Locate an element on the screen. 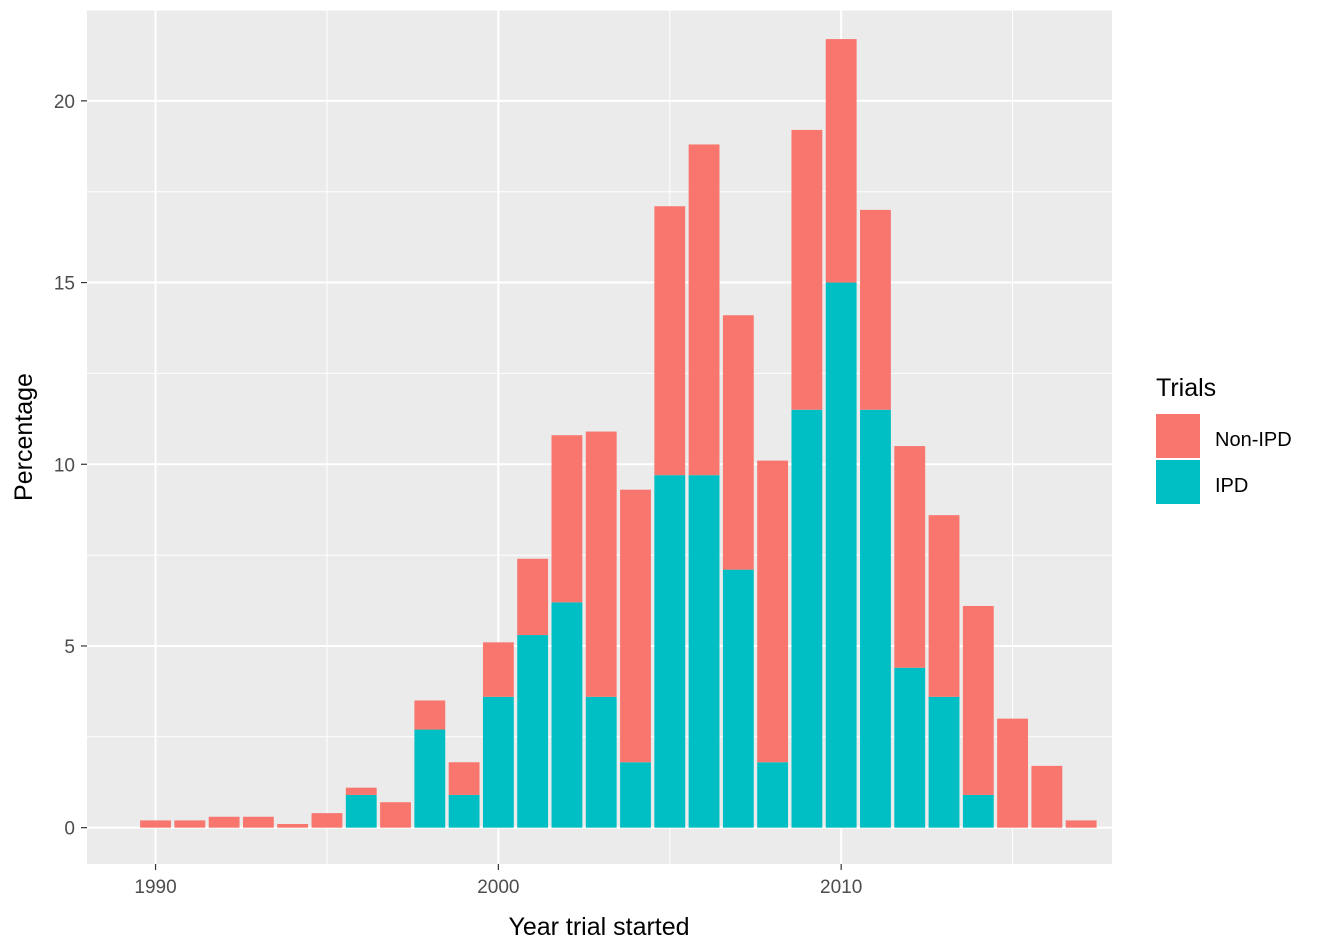 The width and height of the screenshot is (1320, 942). bar-ipd-1996 is located at coordinates (361, 811).